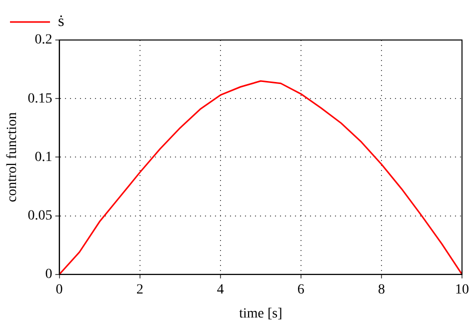  Describe the element at coordinates (300, 290) in the screenshot. I see `x-tick-label: 6` at that location.